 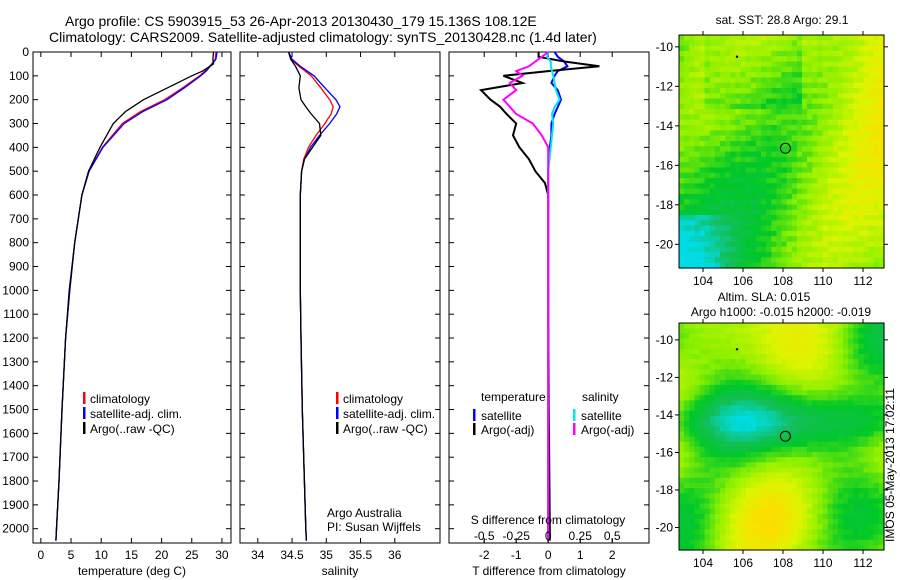 What do you see at coordinates (665, 244) in the screenshot?
I see `map-y-tick-label: -20` at bounding box center [665, 244].